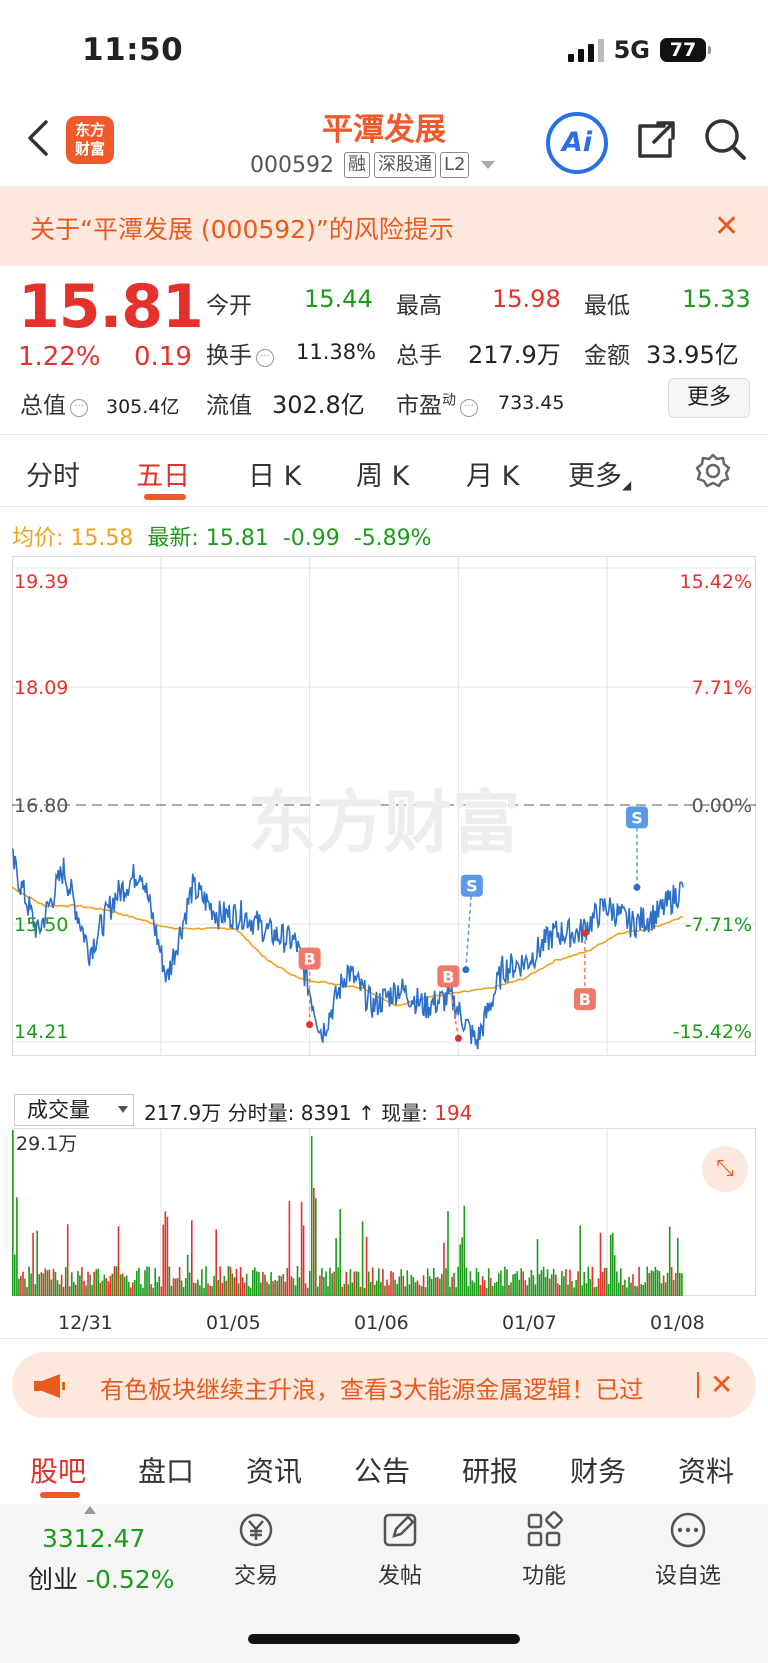  I want to click on tab-daily-k: 日 K, so click(275, 476).